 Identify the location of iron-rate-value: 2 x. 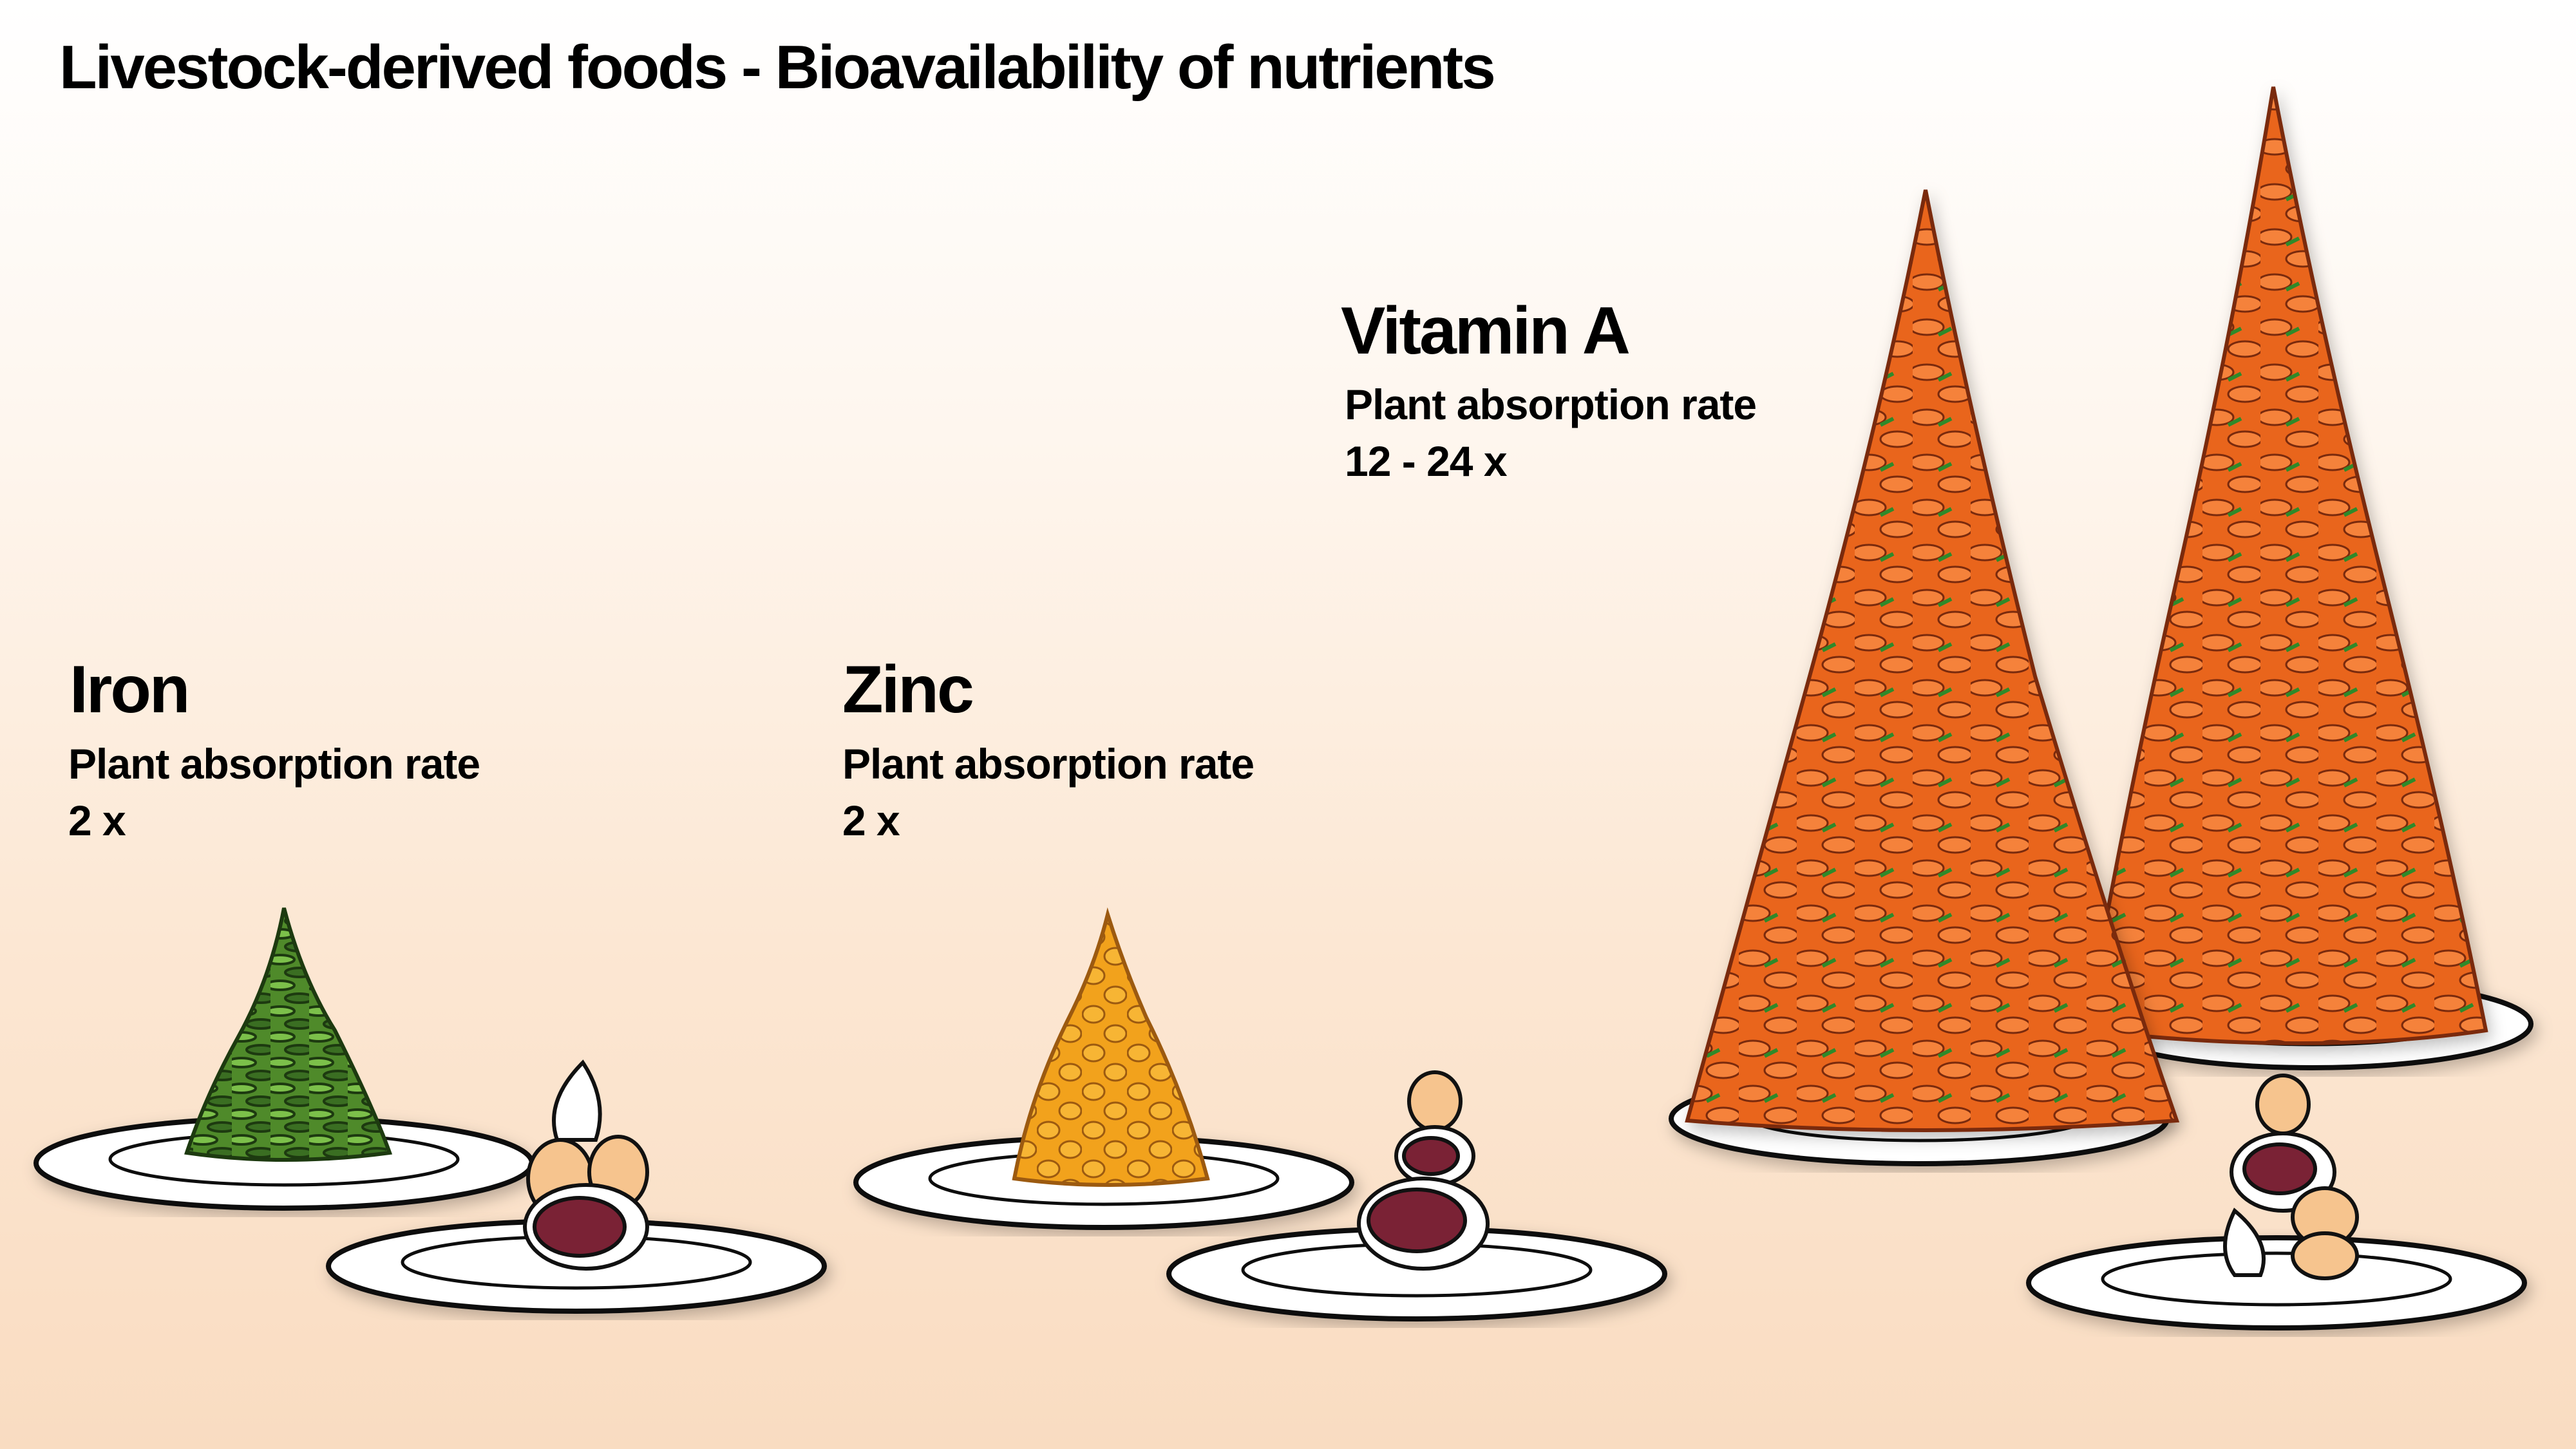
(97, 820).